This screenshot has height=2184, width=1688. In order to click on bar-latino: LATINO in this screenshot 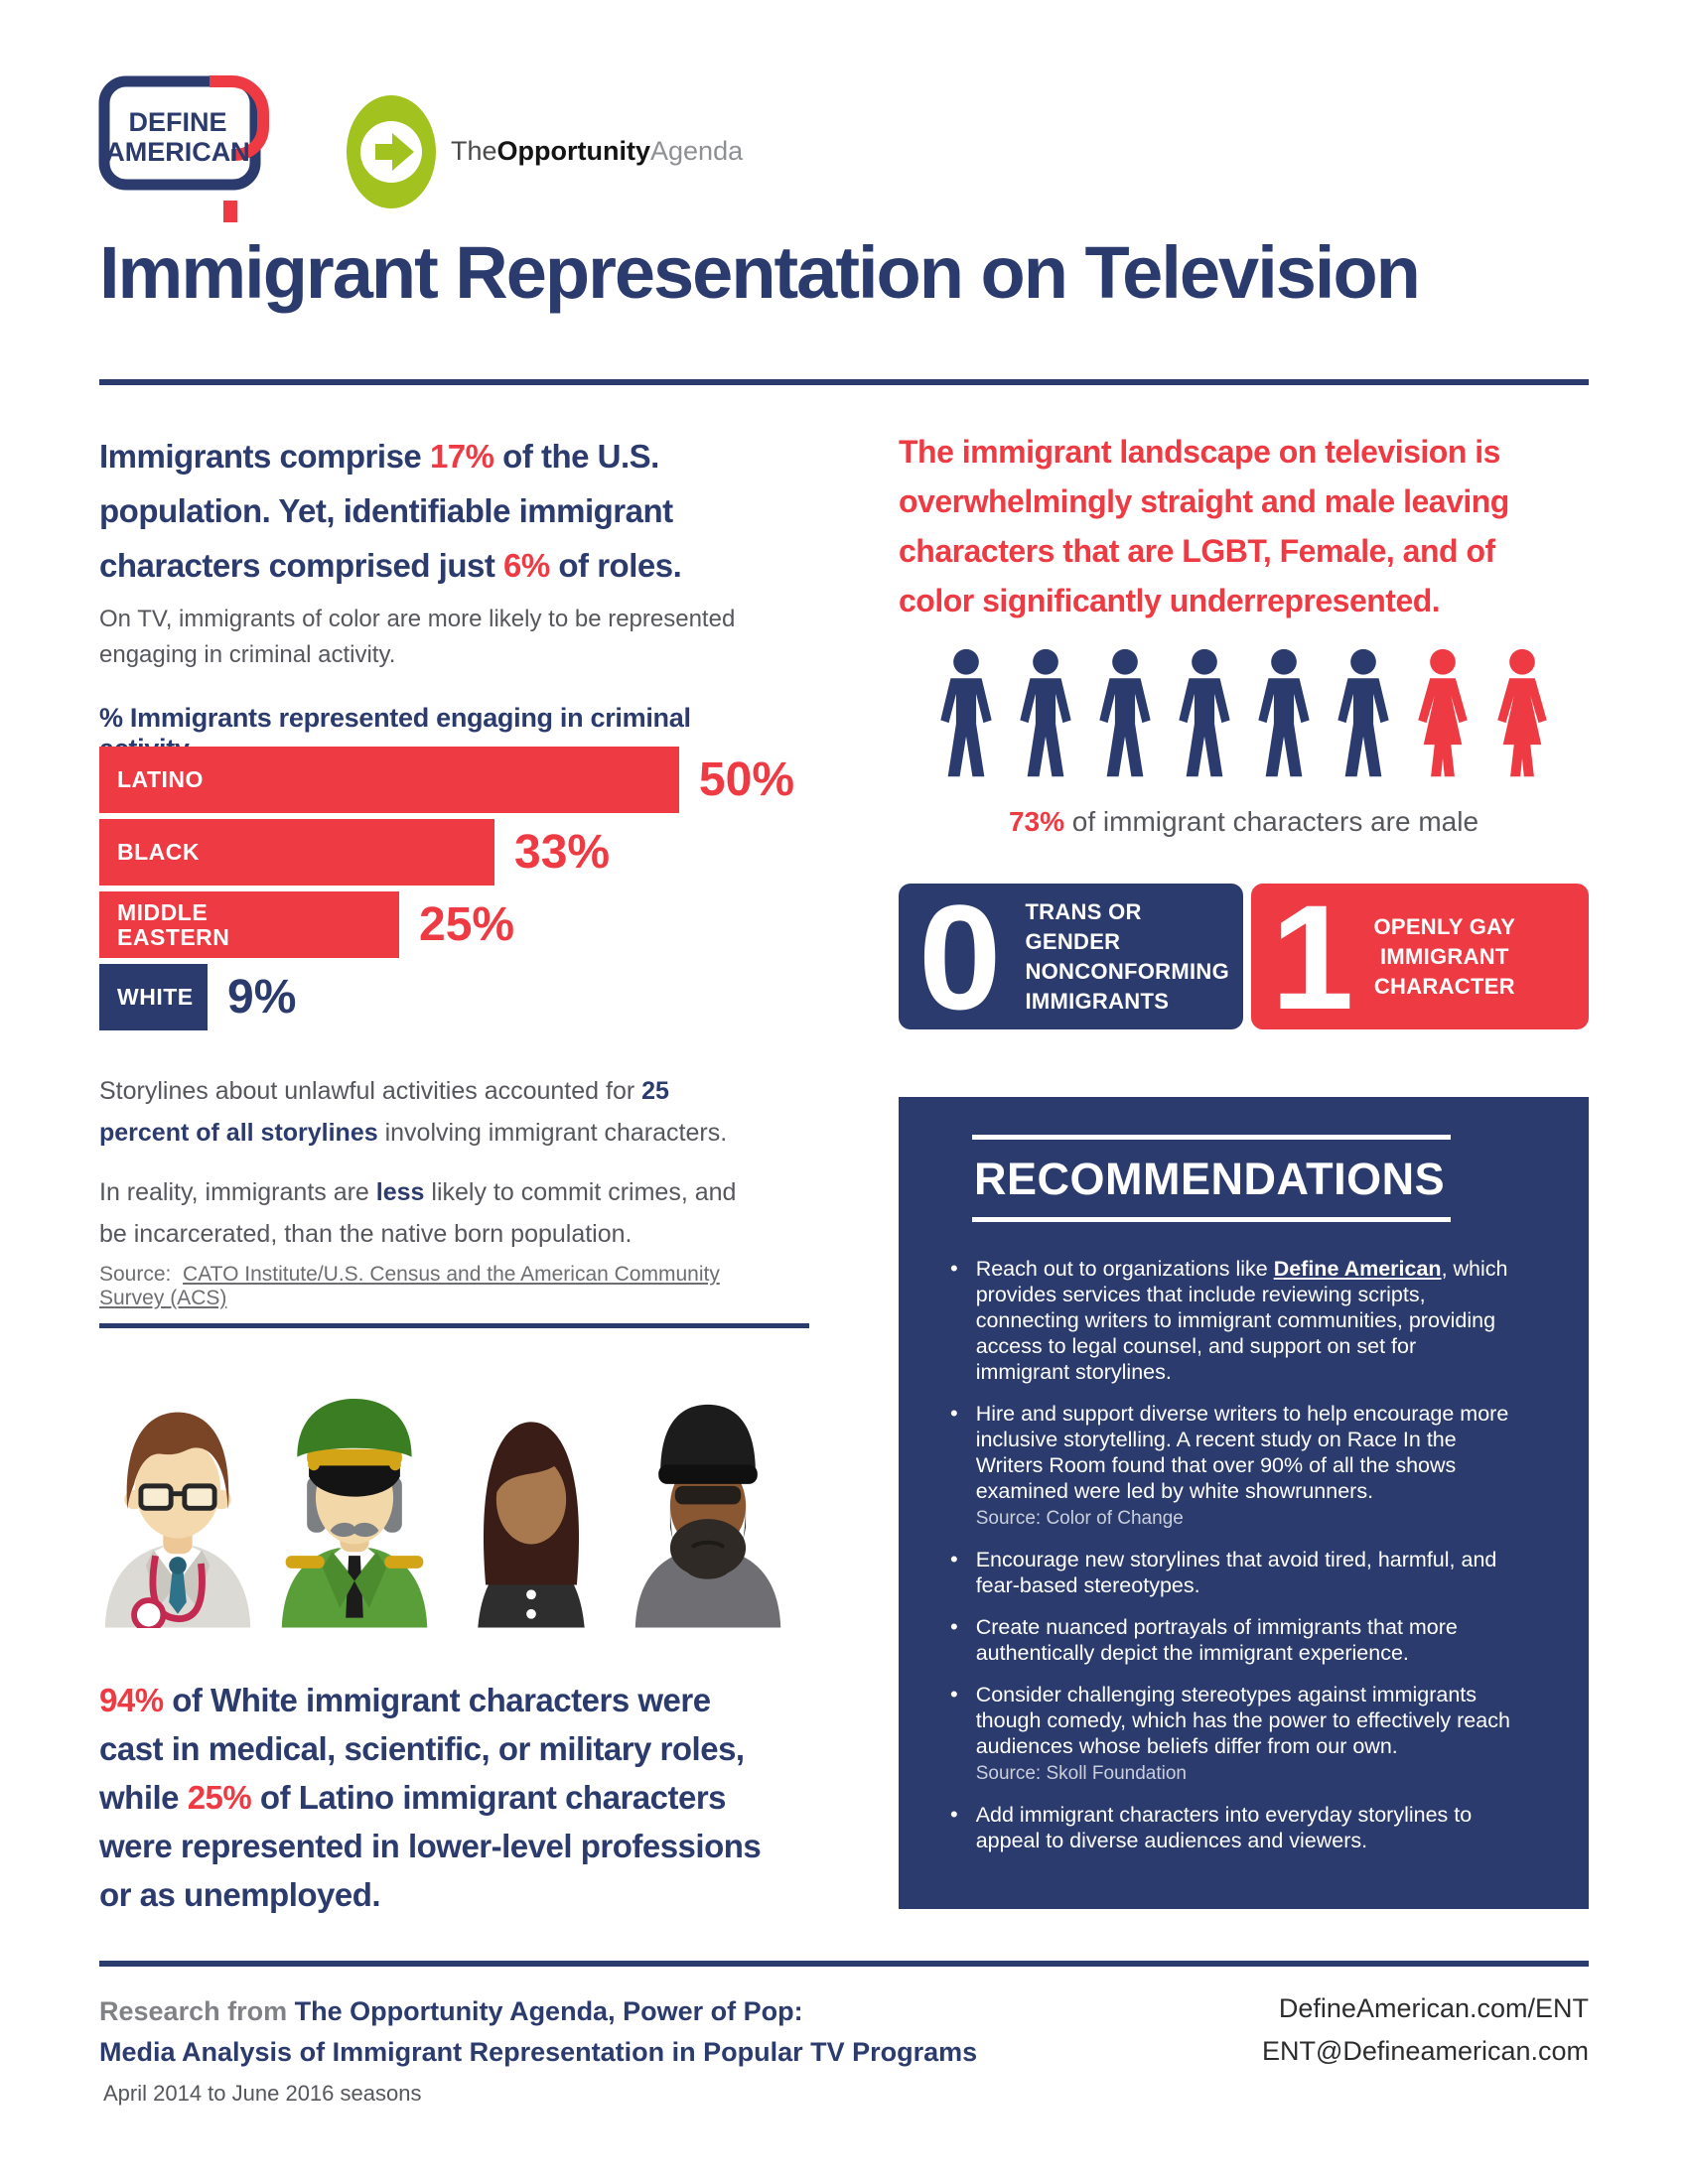, I will do `click(389, 780)`.